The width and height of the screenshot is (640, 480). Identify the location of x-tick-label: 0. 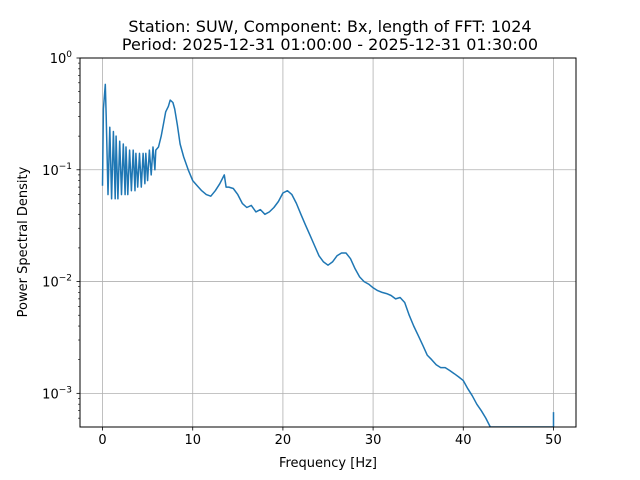
(102, 440).